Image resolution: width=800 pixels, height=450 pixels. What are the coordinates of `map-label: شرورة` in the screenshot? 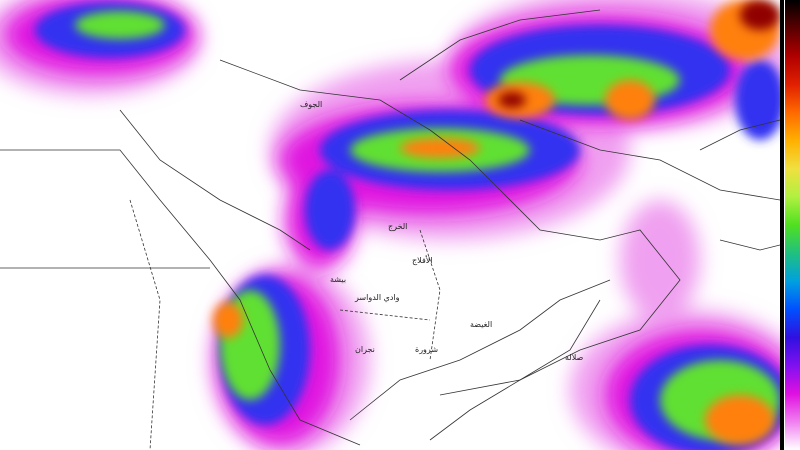 It's located at (427, 349).